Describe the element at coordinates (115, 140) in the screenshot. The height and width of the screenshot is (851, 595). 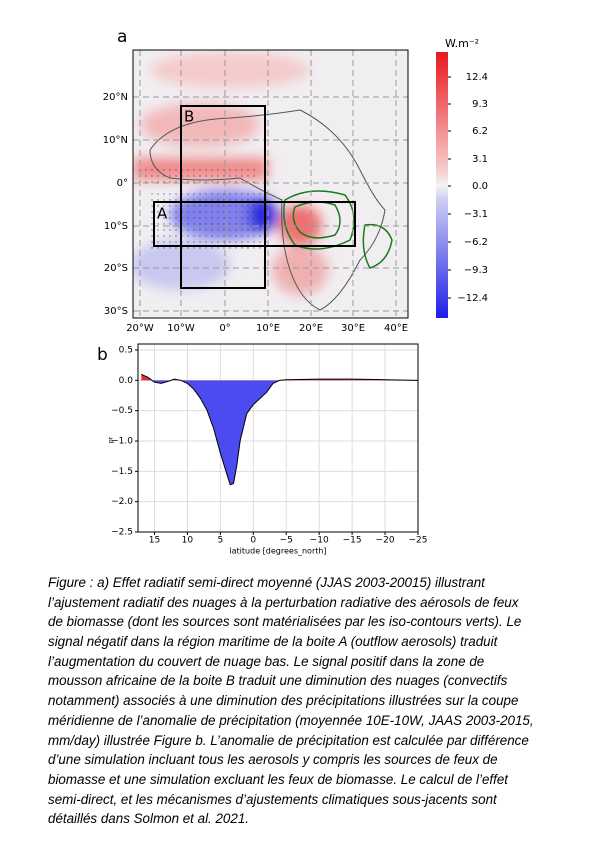
I see `lat-label: 10°N` at that location.